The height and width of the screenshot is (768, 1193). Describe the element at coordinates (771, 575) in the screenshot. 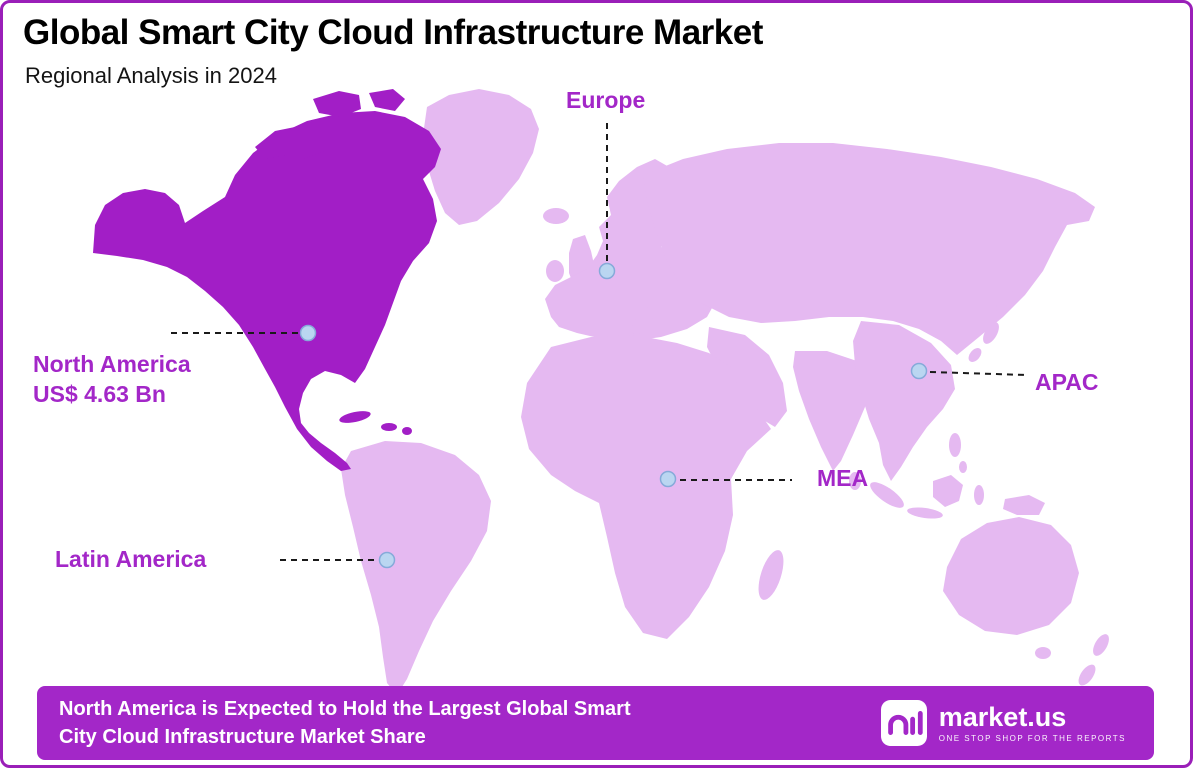

I see `landmass-madagascar` at that location.